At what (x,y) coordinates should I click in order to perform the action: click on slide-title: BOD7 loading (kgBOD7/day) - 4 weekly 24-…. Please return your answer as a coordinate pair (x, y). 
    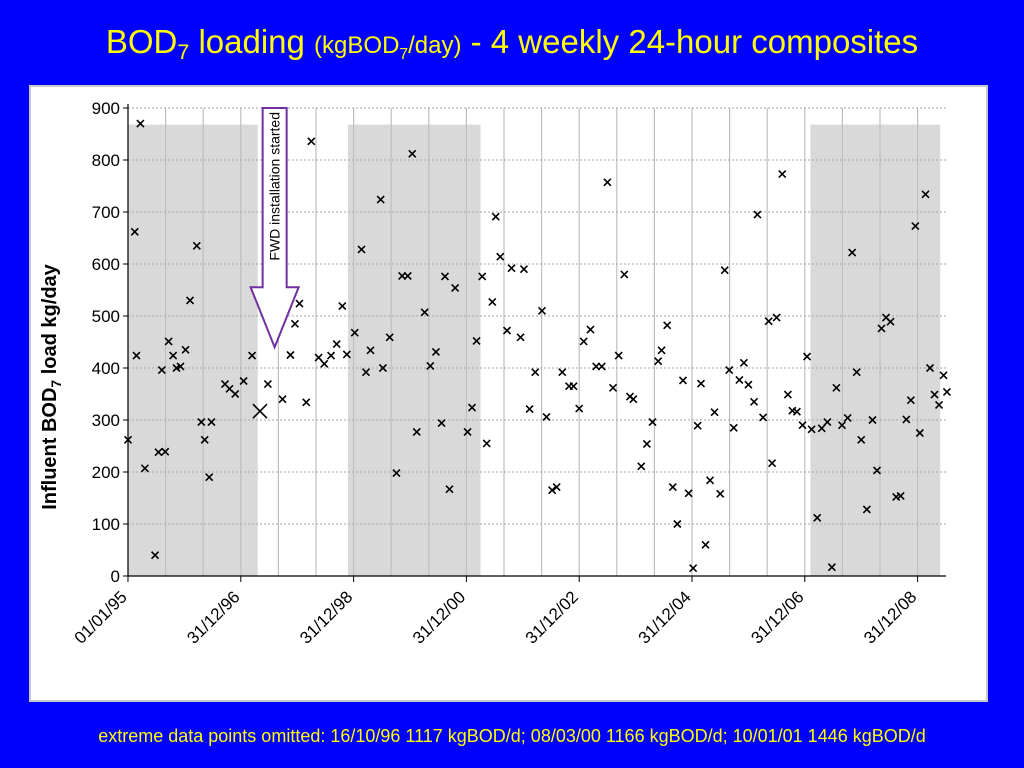
    Looking at the image, I should click on (512, 44).